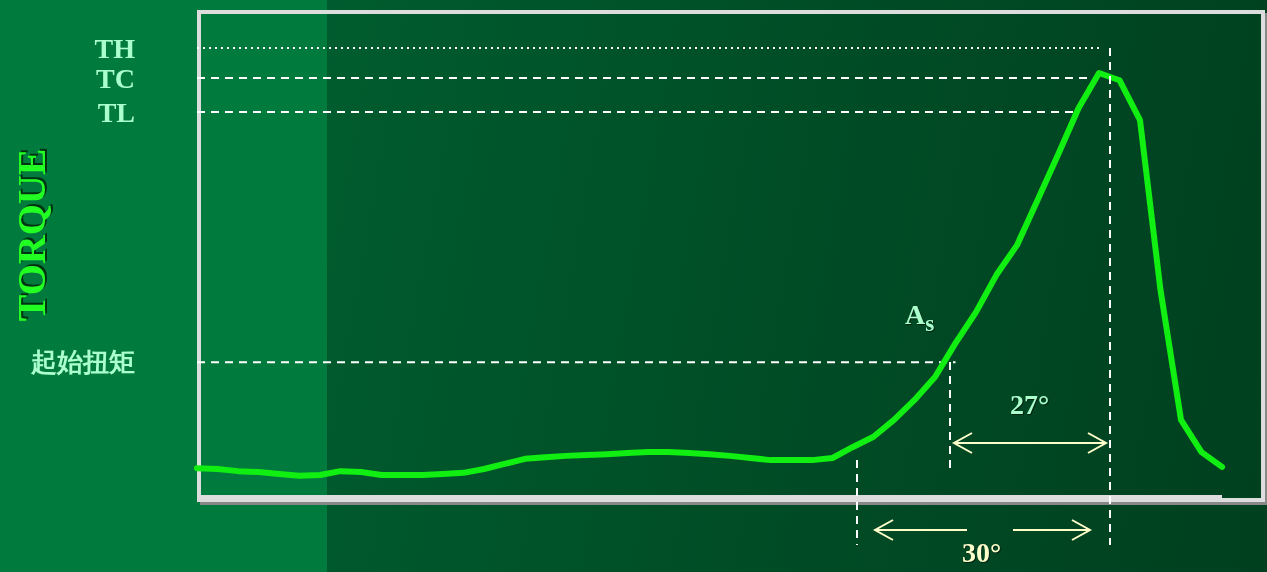  I want to click on ref-line-label: 起始扭矩, so click(82, 363).